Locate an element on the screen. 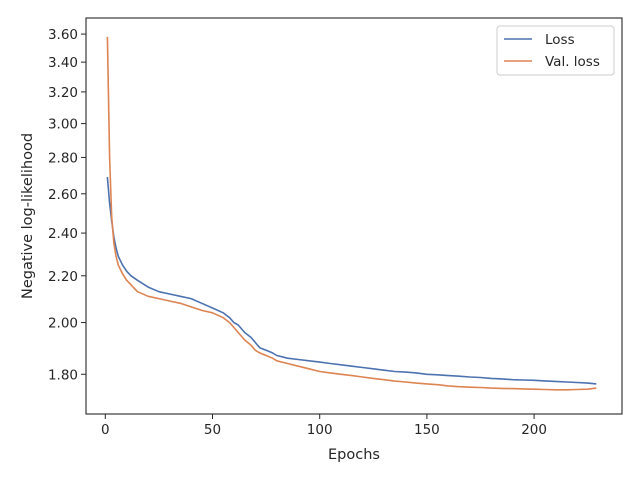 Image resolution: width=640 pixels, height=480 pixels. x-tick-label: 200 is located at coordinates (534, 430).